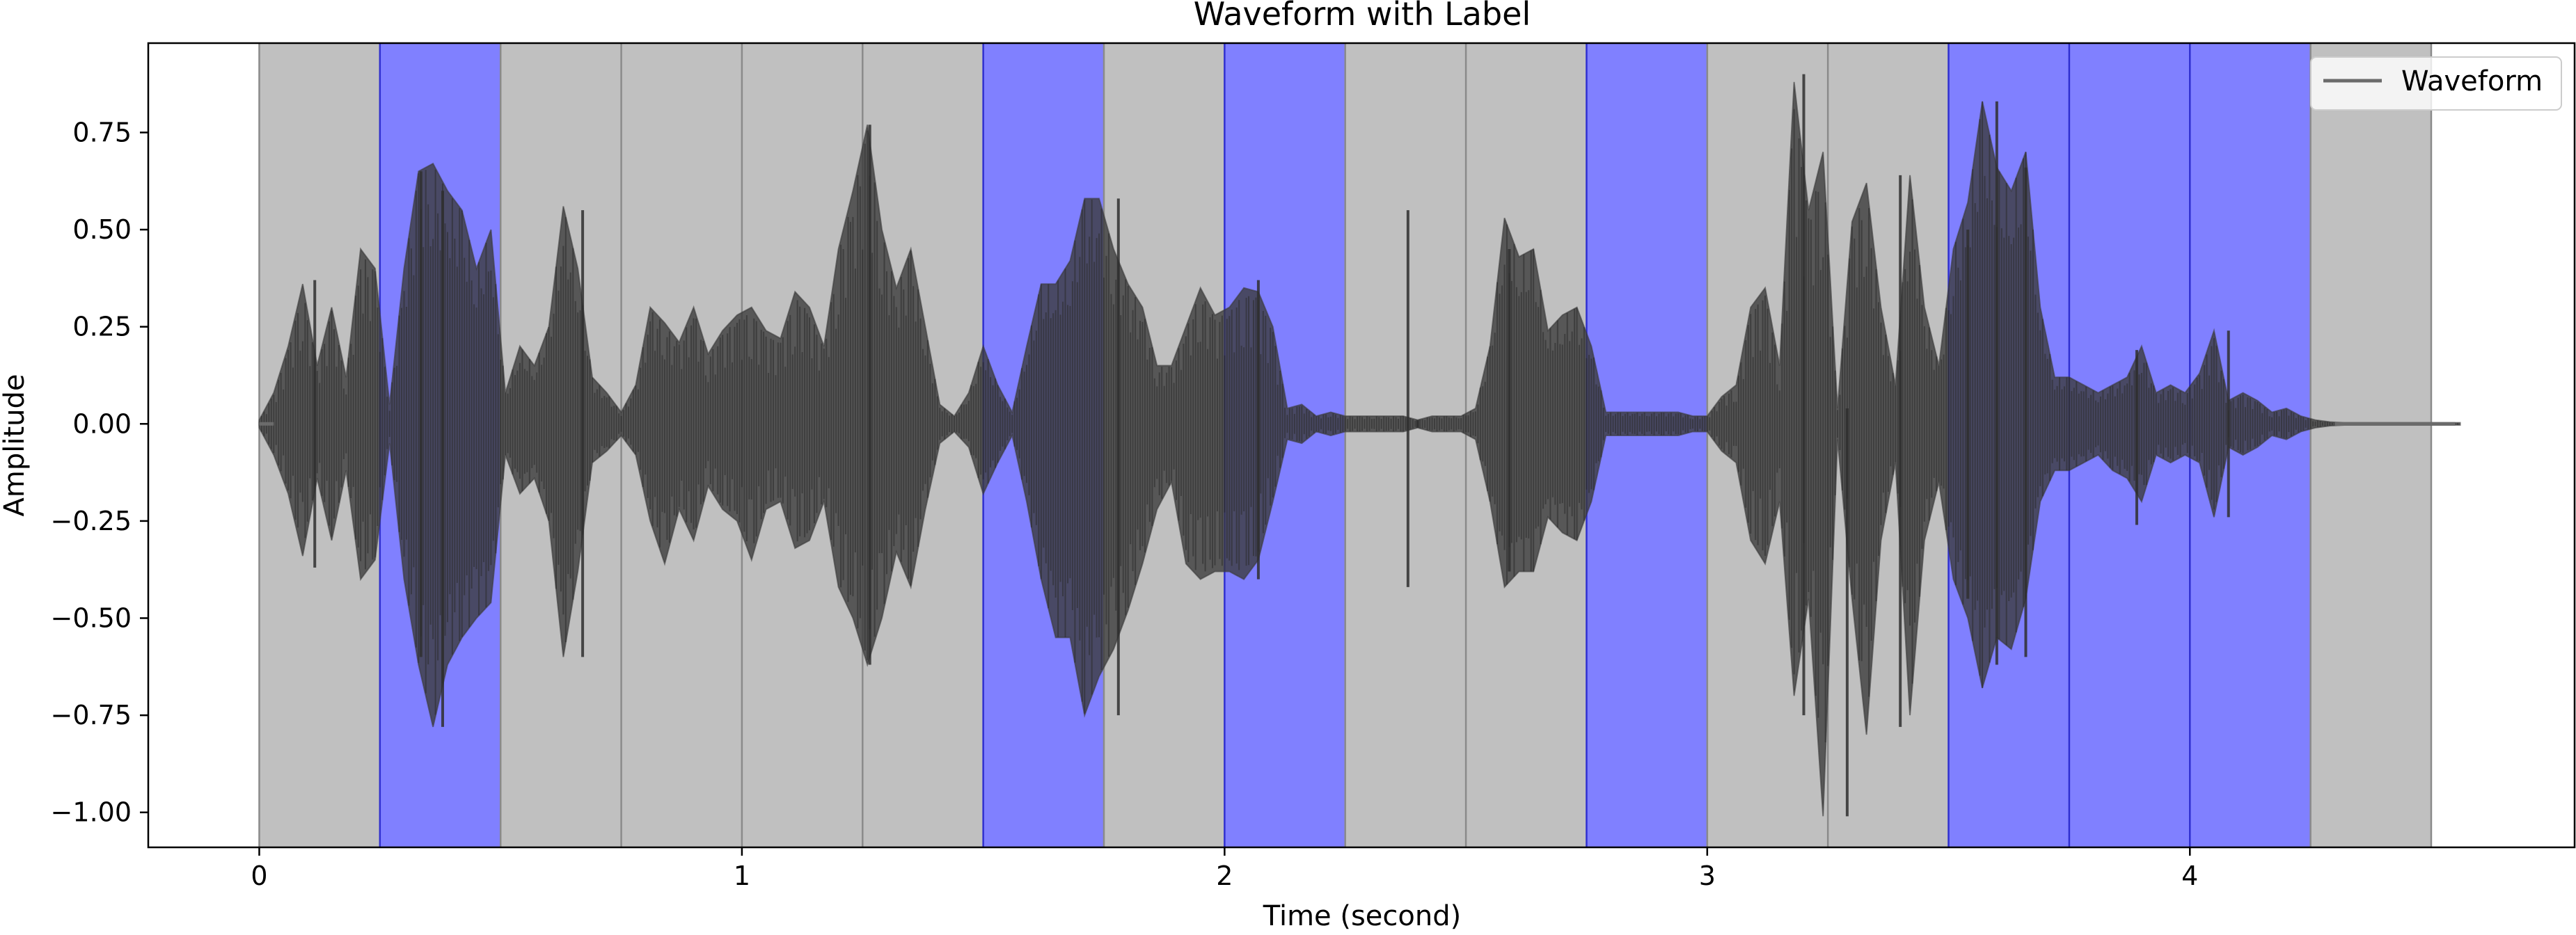  I want to click on y-axis-label: Amplitude, so click(15, 445).